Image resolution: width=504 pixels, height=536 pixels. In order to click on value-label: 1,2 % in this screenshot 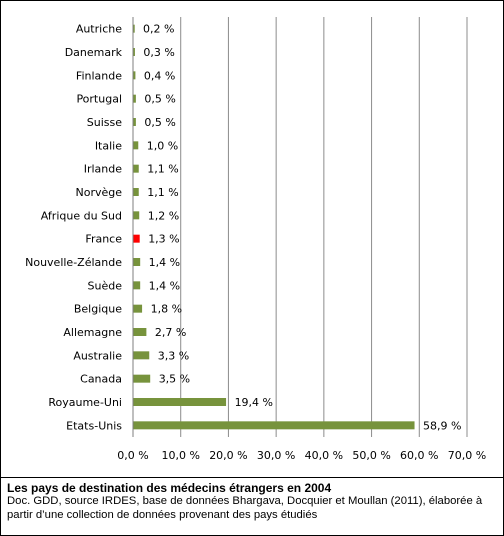, I will do `click(163, 215)`.